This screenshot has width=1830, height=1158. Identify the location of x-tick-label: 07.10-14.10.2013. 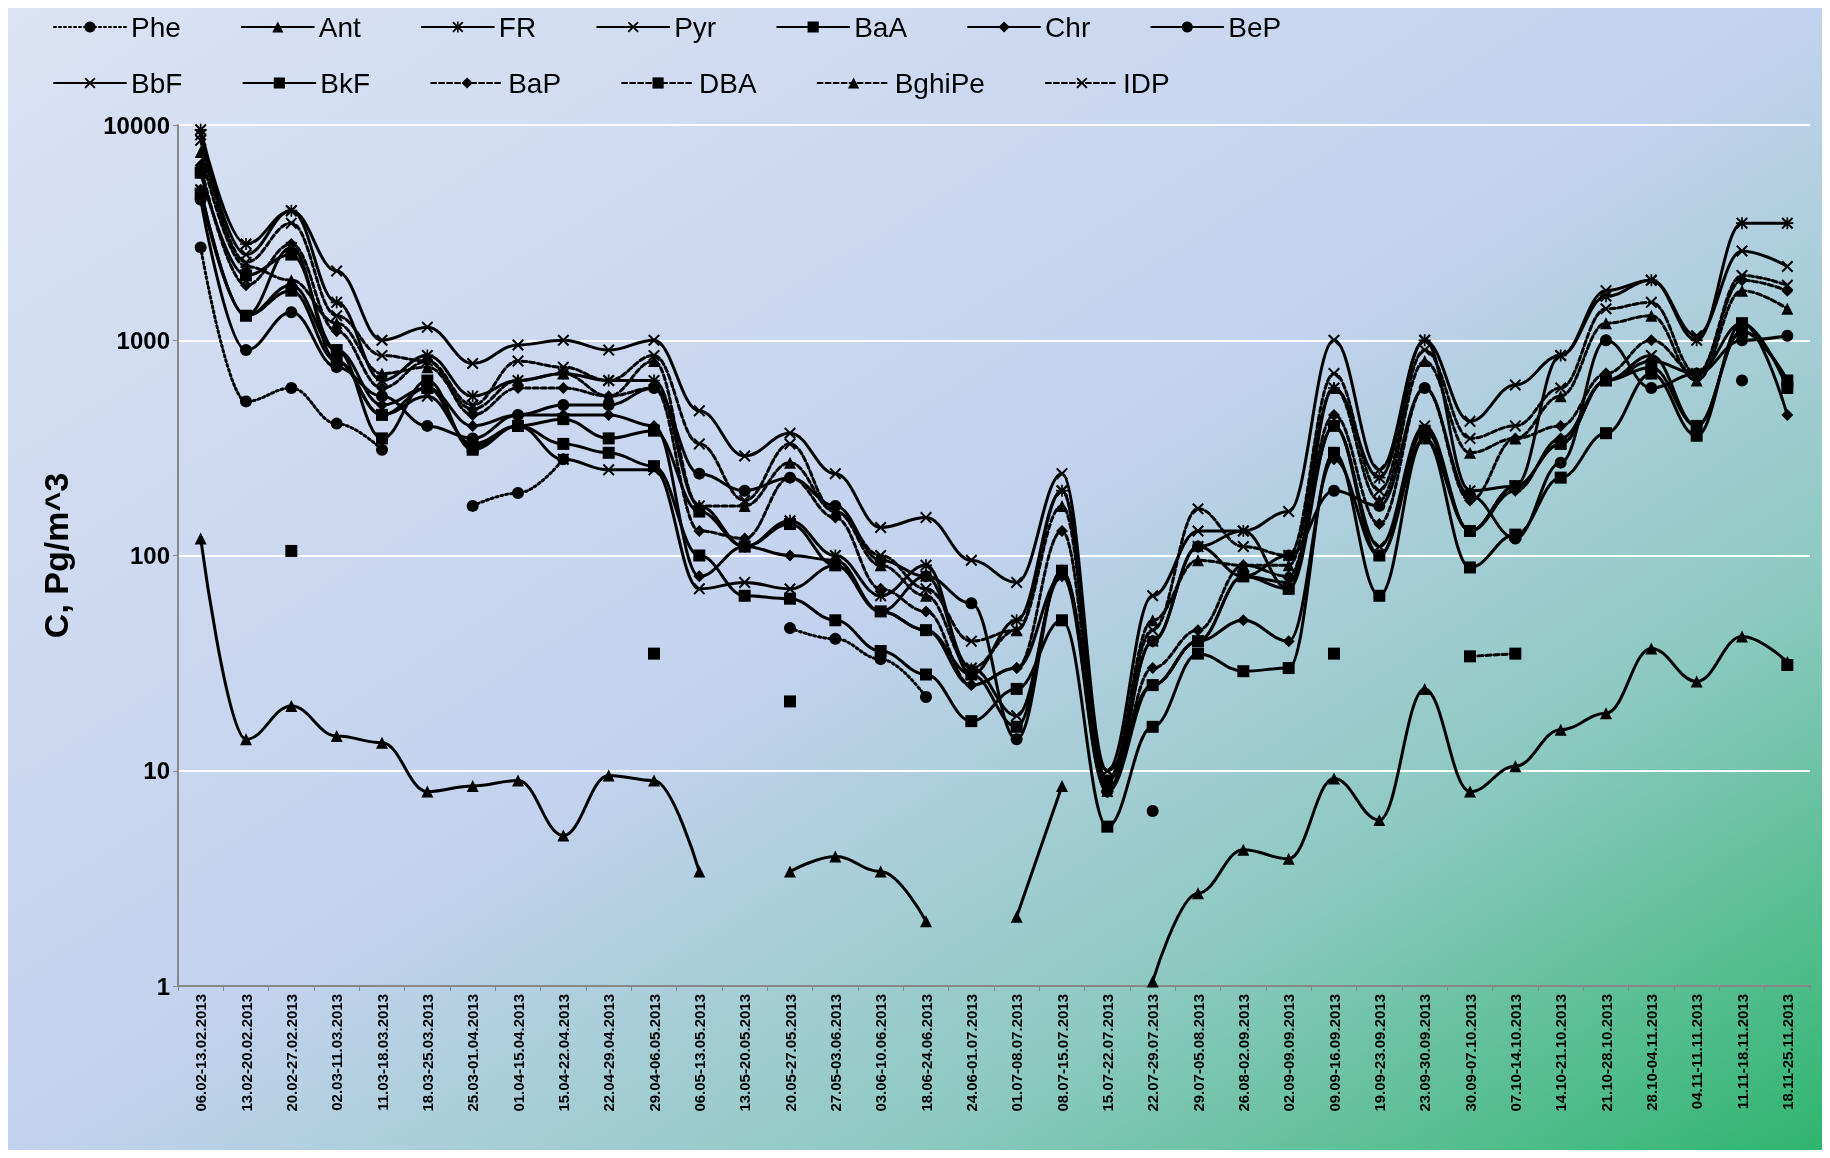
(1515, 1053).